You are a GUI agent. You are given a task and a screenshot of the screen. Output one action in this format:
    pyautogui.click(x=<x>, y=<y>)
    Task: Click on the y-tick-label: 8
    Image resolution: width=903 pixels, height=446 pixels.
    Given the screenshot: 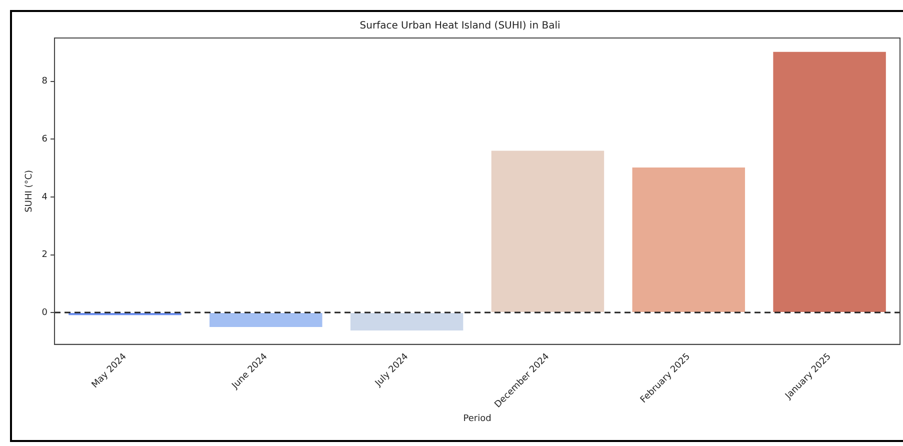 What is the action you would take?
    pyautogui.click(x=45, y=81)
    